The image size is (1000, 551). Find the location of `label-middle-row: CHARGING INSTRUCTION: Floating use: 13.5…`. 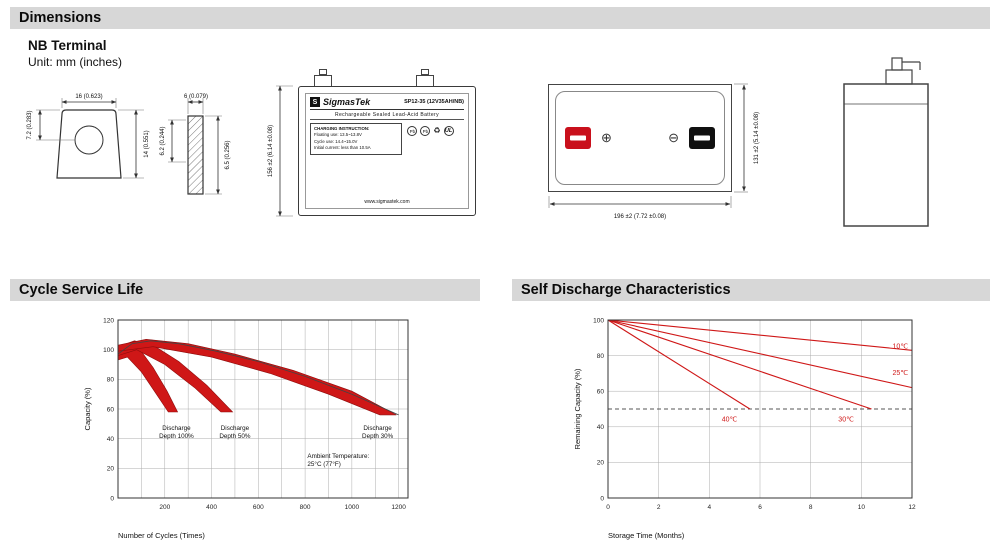

label-middle-row: CHARGING INSTRUCTION: Floating use: 13.5… is located at coordinates (387, 139).